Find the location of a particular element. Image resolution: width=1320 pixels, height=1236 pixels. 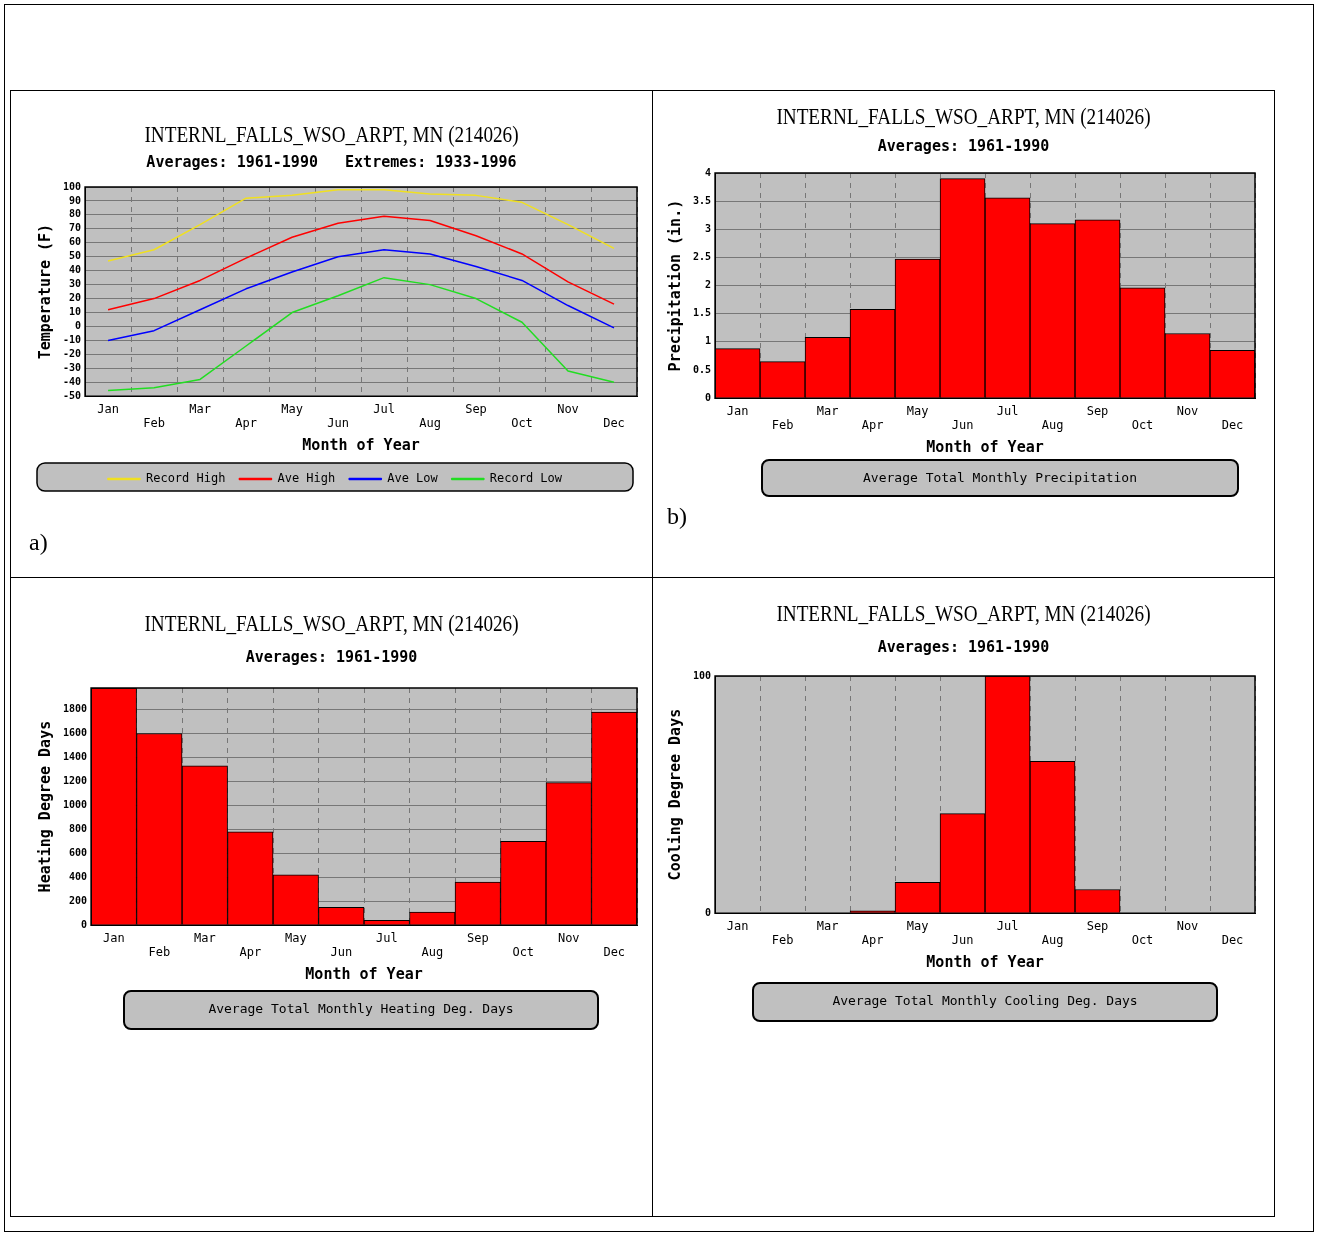

y-tick-label: 3 is located at coordinates (708, 228).